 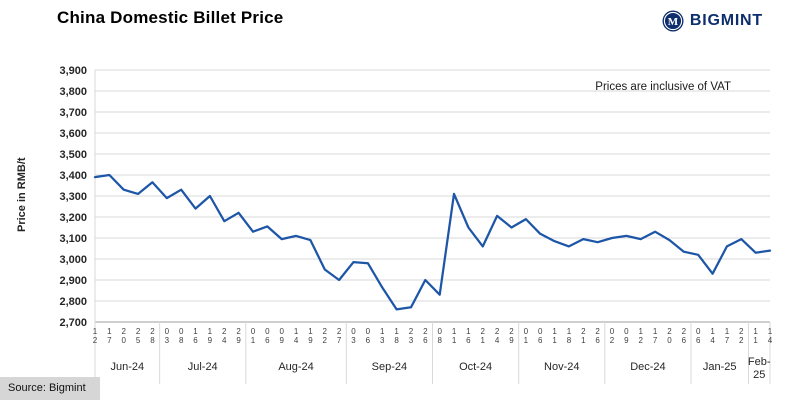 What do you see at coordinates (759, 368) in the screenshot?
I see `svg-text: Feb-25` at bounding box center [759, 368].